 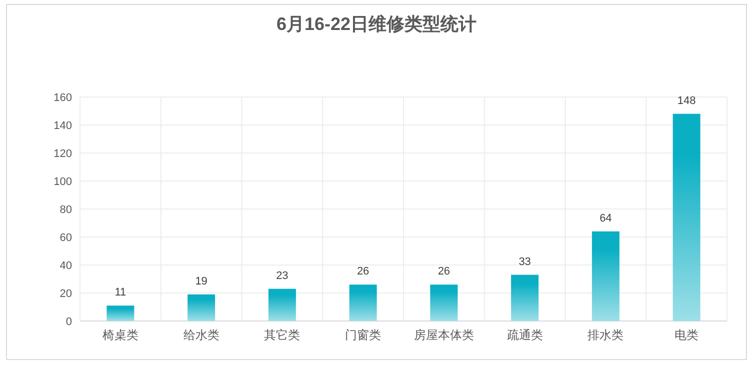 I want to click on data-label: 64, so click(x=606, y=218).